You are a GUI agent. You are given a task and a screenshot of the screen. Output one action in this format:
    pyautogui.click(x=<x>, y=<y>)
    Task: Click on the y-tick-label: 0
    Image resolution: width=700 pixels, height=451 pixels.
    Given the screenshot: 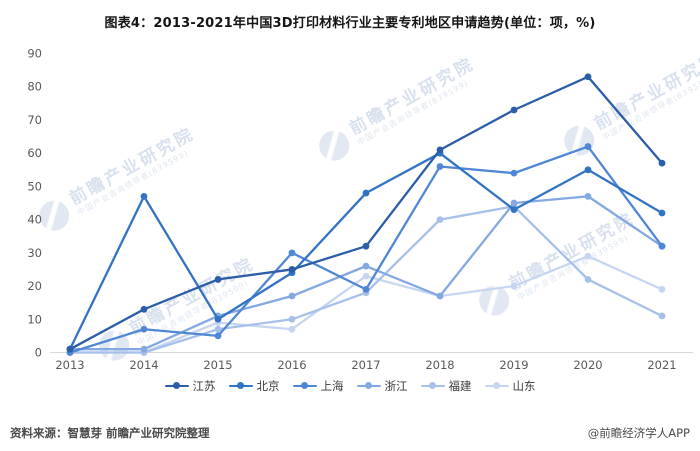 What is the action you would take?
    pyautogui.click(x=38, y=353)
    